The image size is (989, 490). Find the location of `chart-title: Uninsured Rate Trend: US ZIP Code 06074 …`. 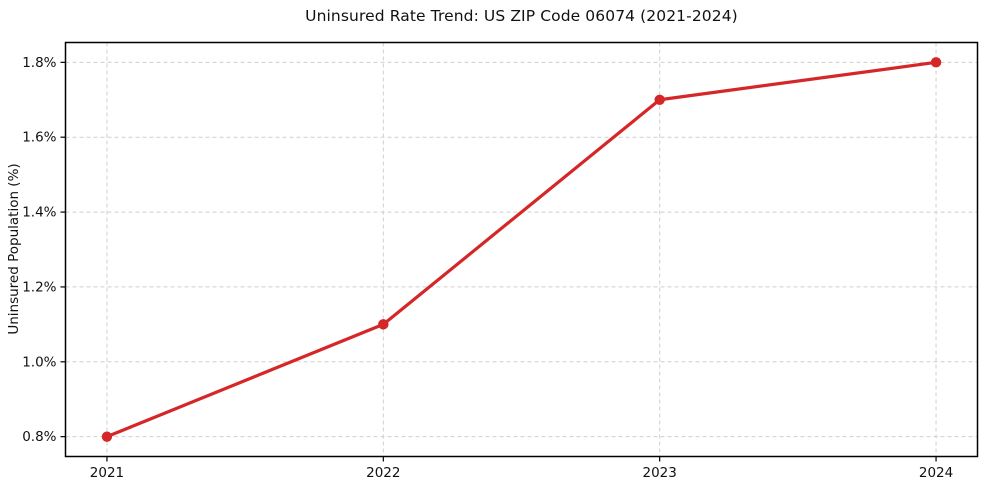

chart-title: Uninsured Rate Trend: US ZIP Code 06074 … is located at coordinates (521, 16).